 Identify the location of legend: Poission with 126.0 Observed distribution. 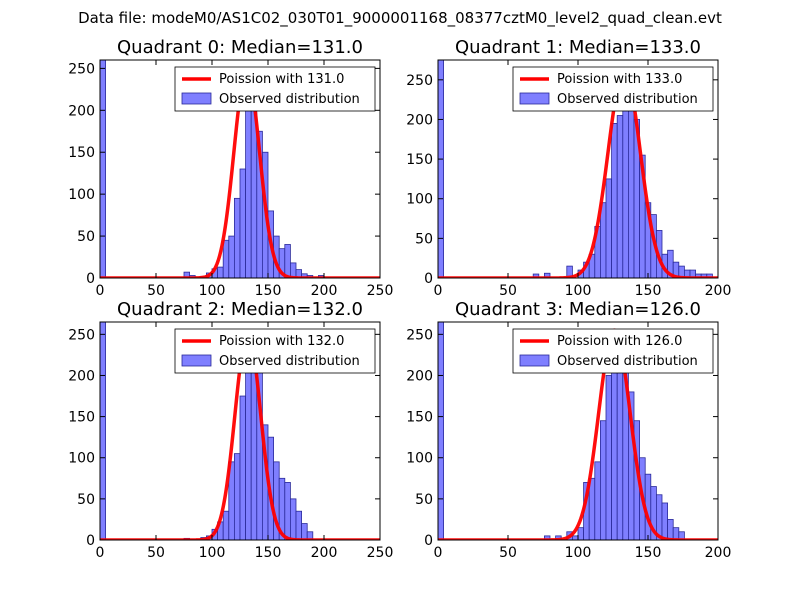
(613, 351).